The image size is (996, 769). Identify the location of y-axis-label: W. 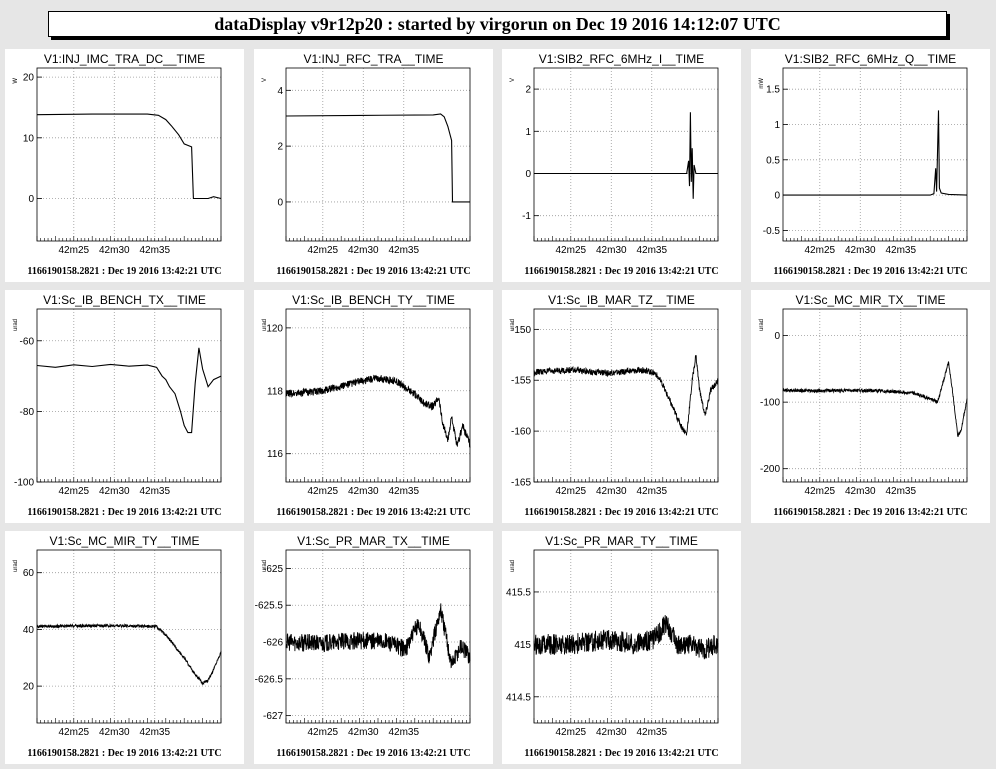
(16, 81).